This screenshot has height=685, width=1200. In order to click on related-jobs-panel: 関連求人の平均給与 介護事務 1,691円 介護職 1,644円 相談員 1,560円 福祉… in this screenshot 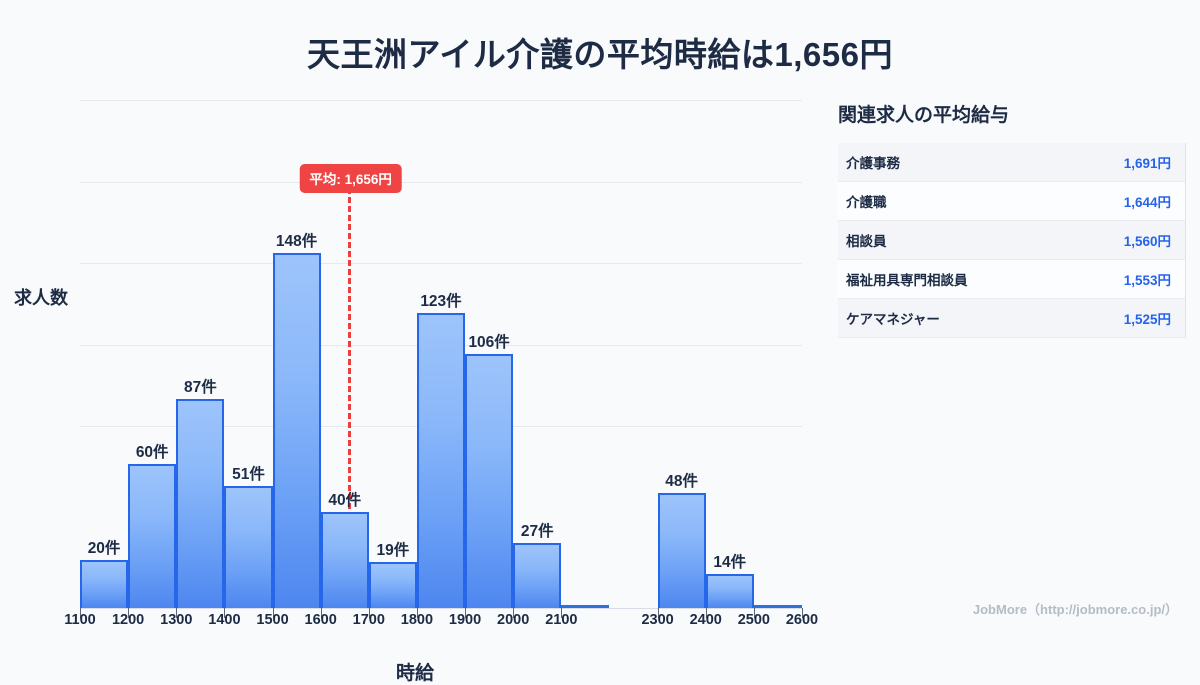, I will do `click(1012, 219)`.